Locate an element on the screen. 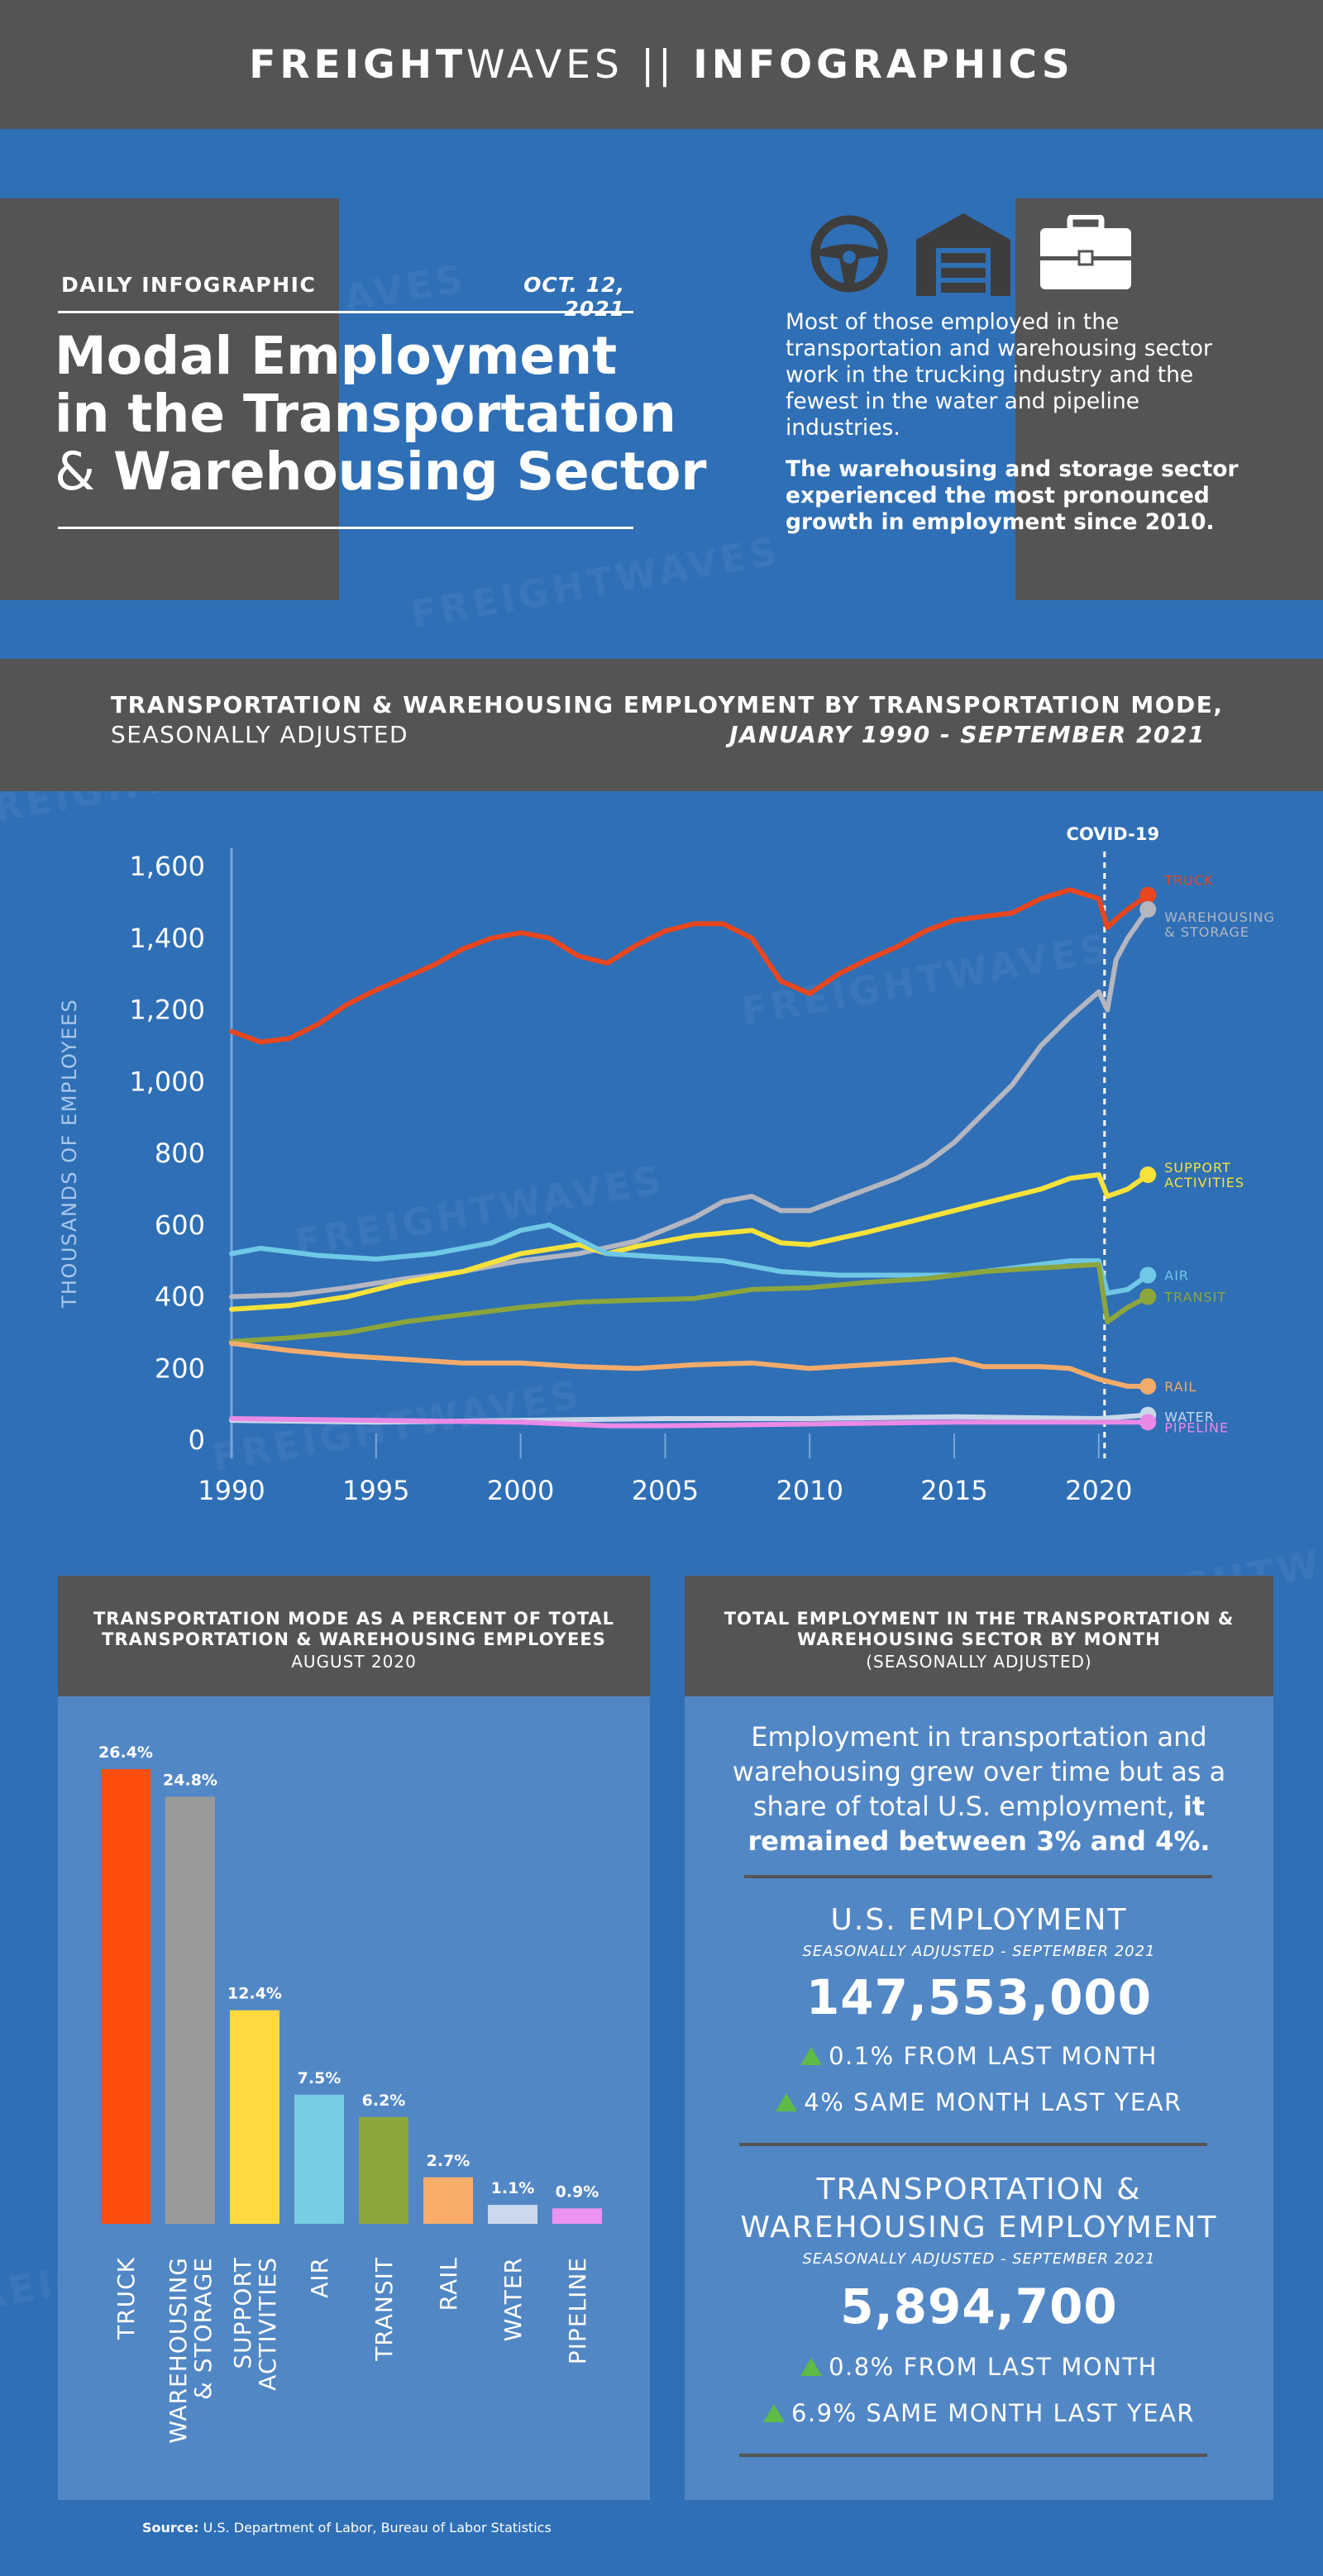 Image resolution: width=1323 pixels, height=2576 pixels. series-label: ACTIVITIES is located at coordinates (1204, 1182).